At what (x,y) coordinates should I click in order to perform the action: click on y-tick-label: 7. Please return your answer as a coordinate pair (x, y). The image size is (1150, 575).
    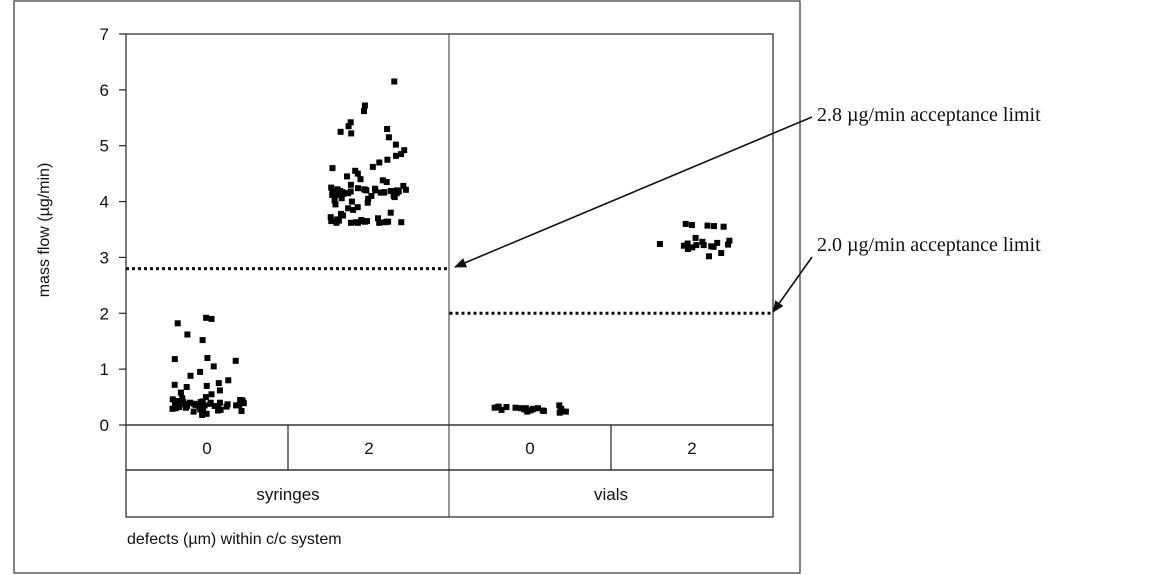
    Looking at the image, I should click on (104, 34).